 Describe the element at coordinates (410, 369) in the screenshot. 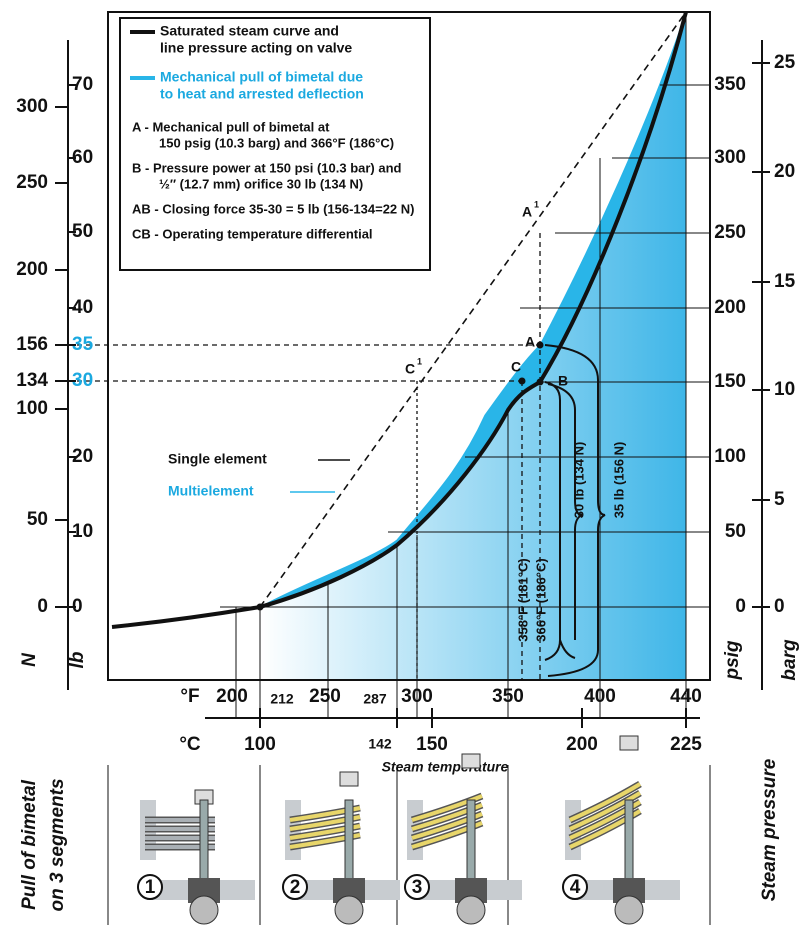

I see `point-label: C` at that location.